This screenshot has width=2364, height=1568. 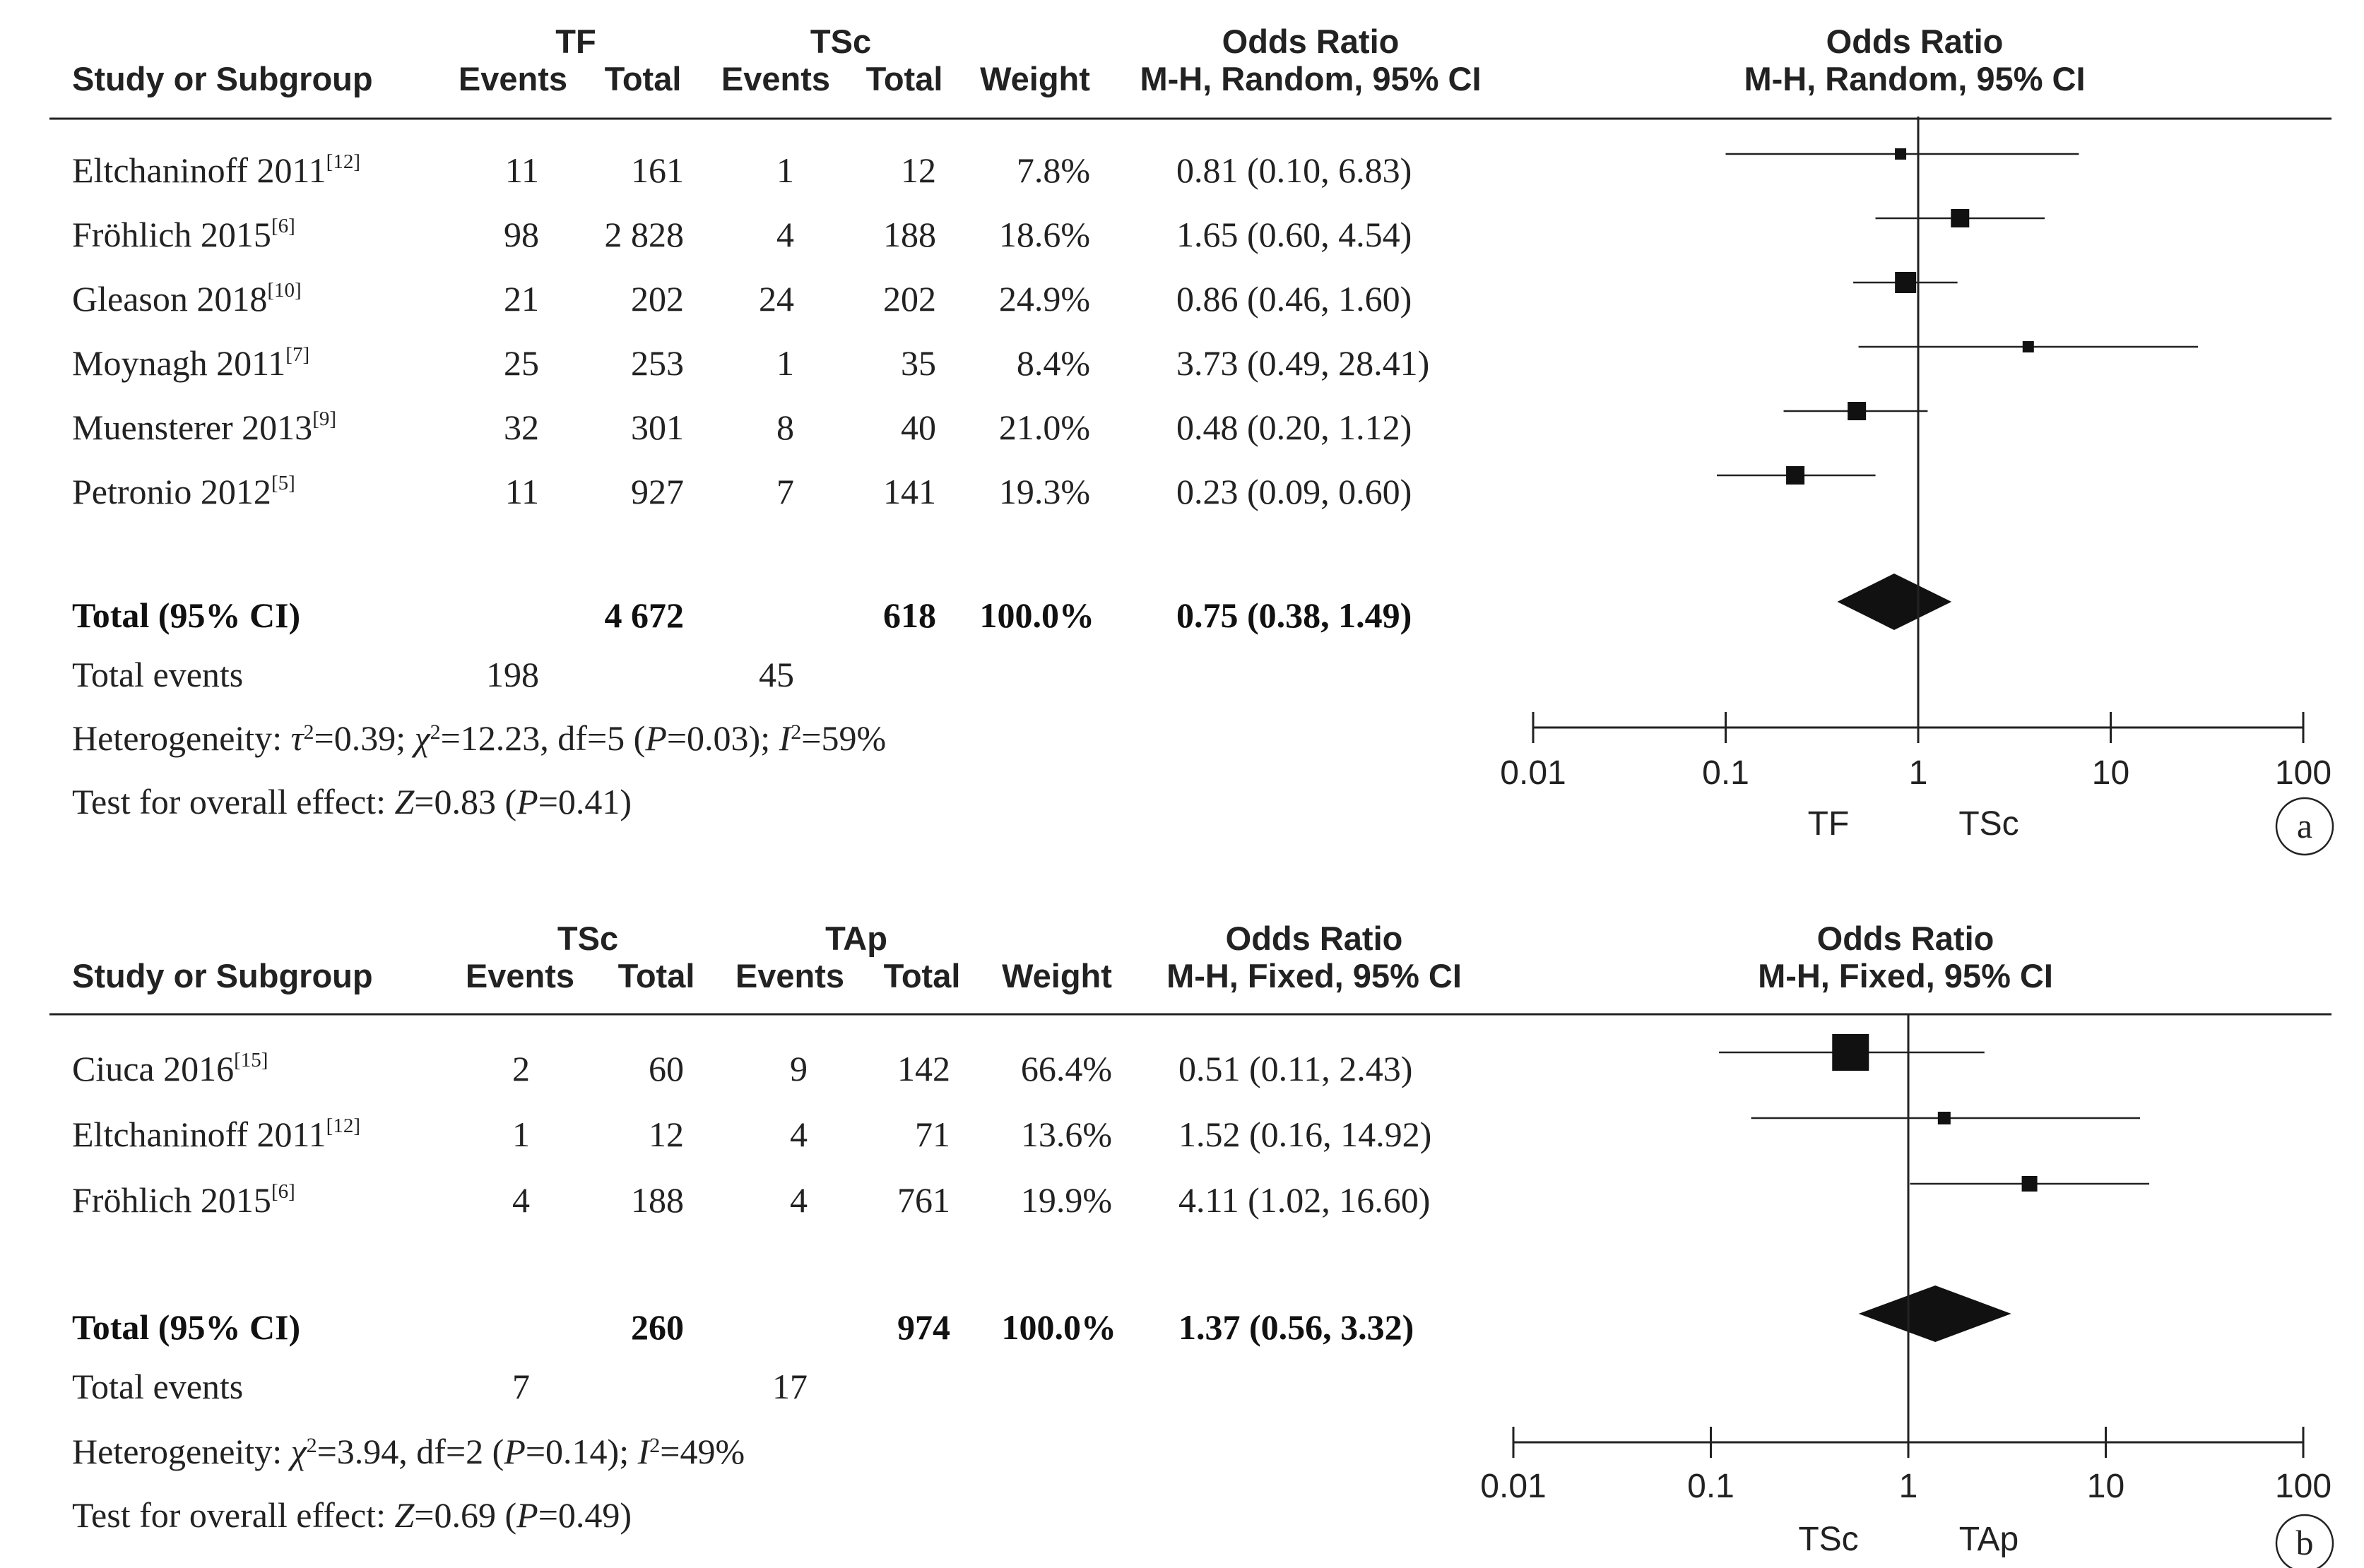 What do you see at coordinates (2105, 1486) in the screenshot?
I see `x-tick-label: 10` at bounding box center [2105, 1486].